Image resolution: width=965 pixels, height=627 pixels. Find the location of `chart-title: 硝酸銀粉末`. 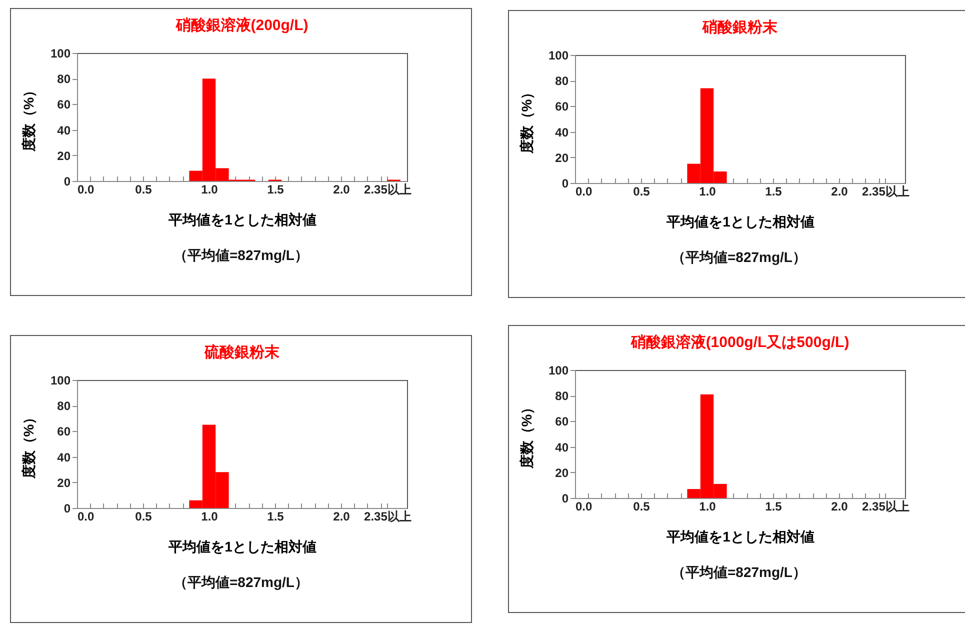

chart-title: 硝酸銀粉末 is located at coordinates (740, 27).